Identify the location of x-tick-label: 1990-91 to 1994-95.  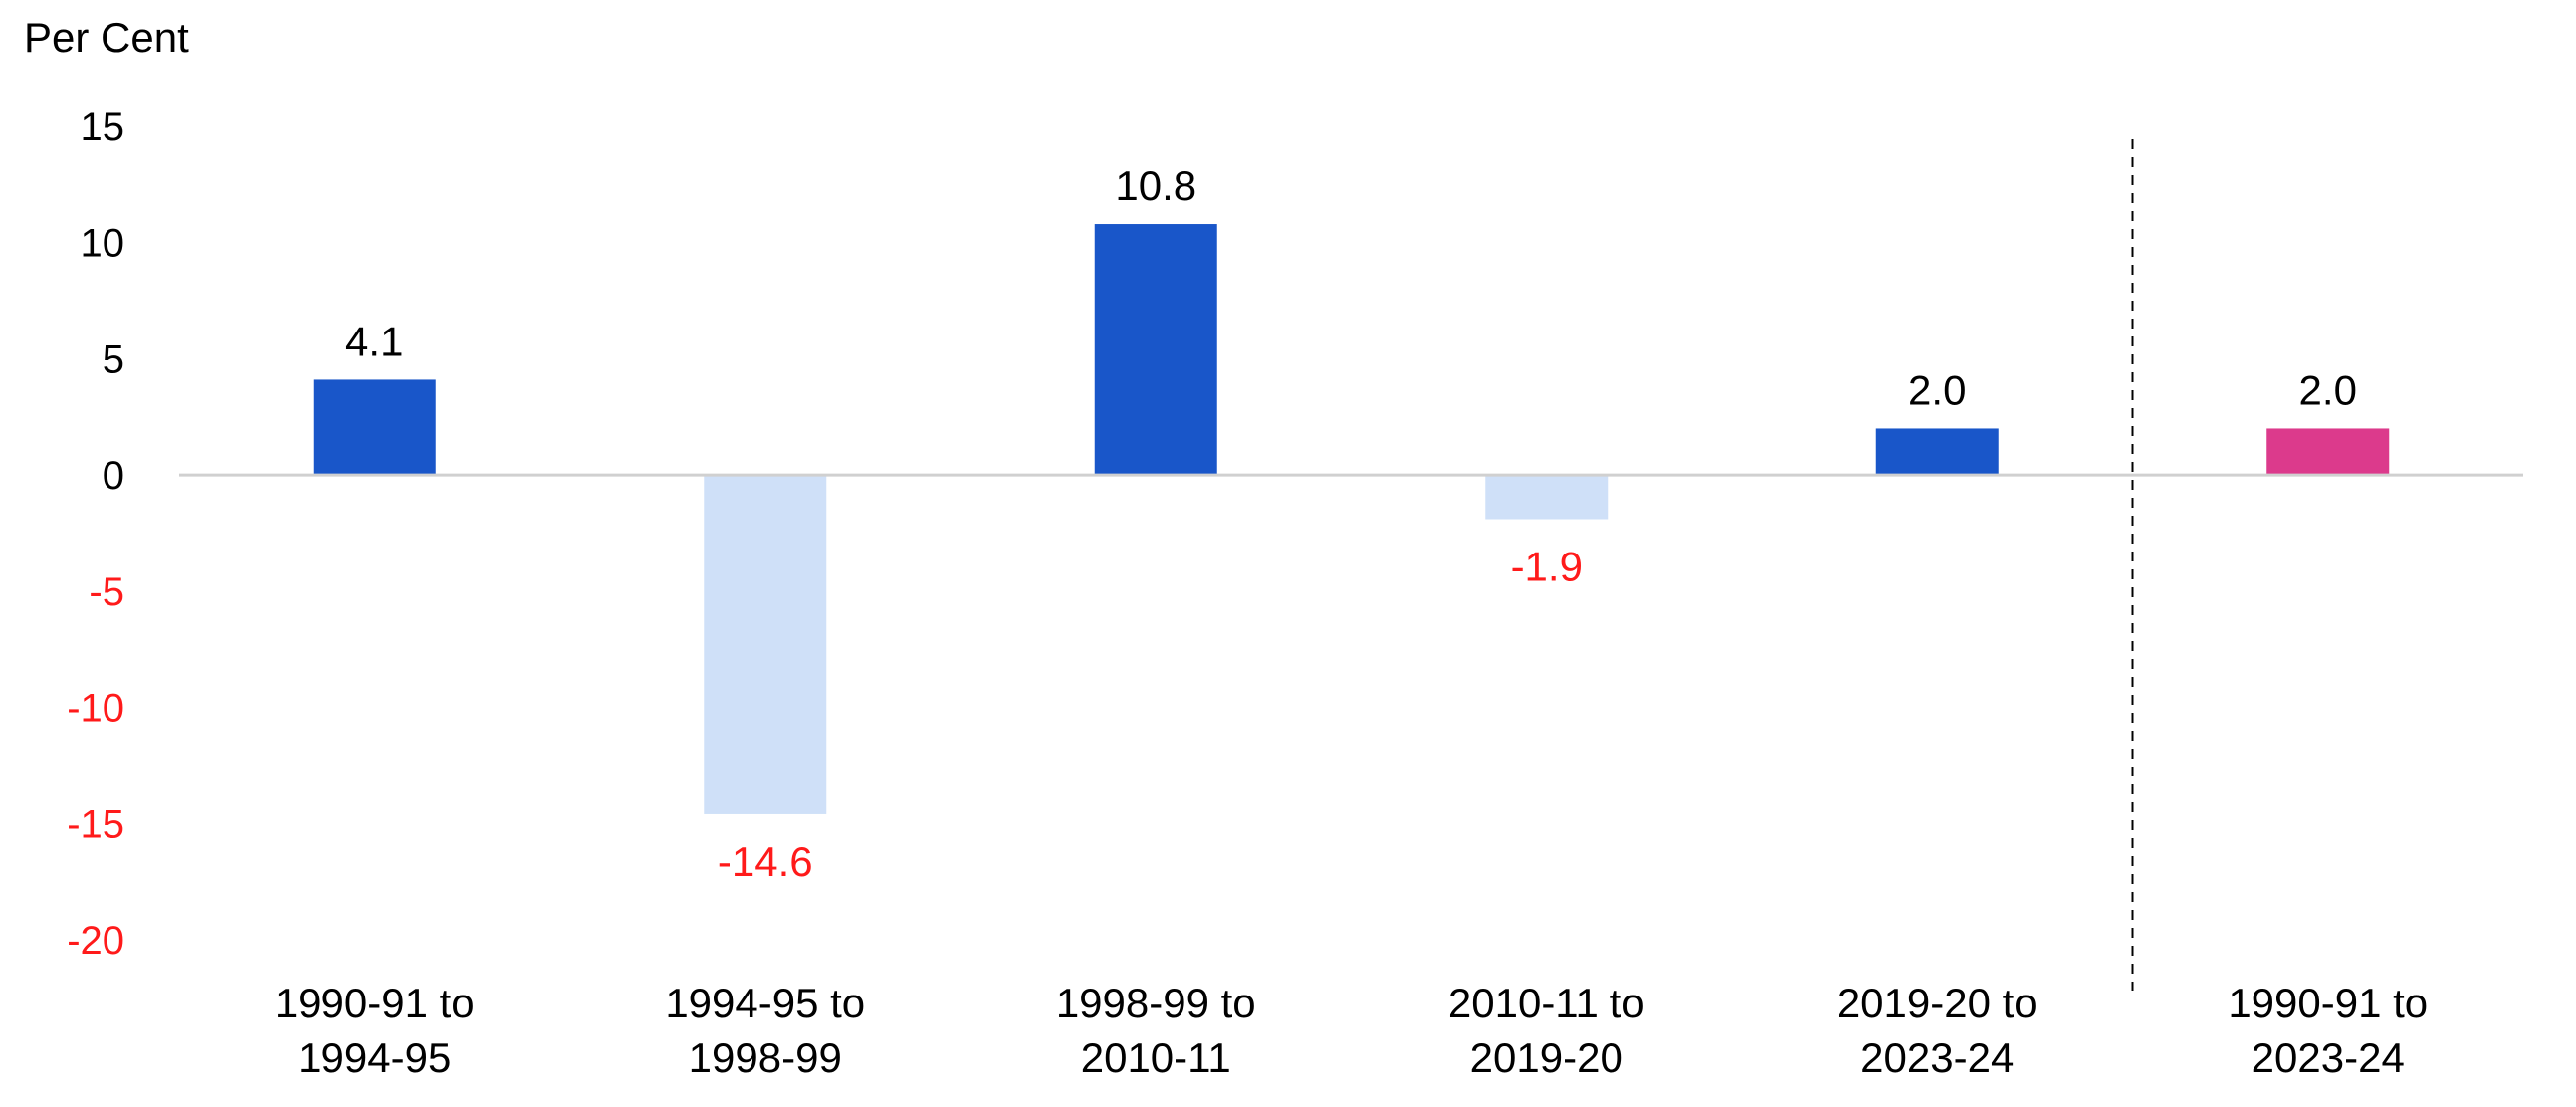
(375, 1031).